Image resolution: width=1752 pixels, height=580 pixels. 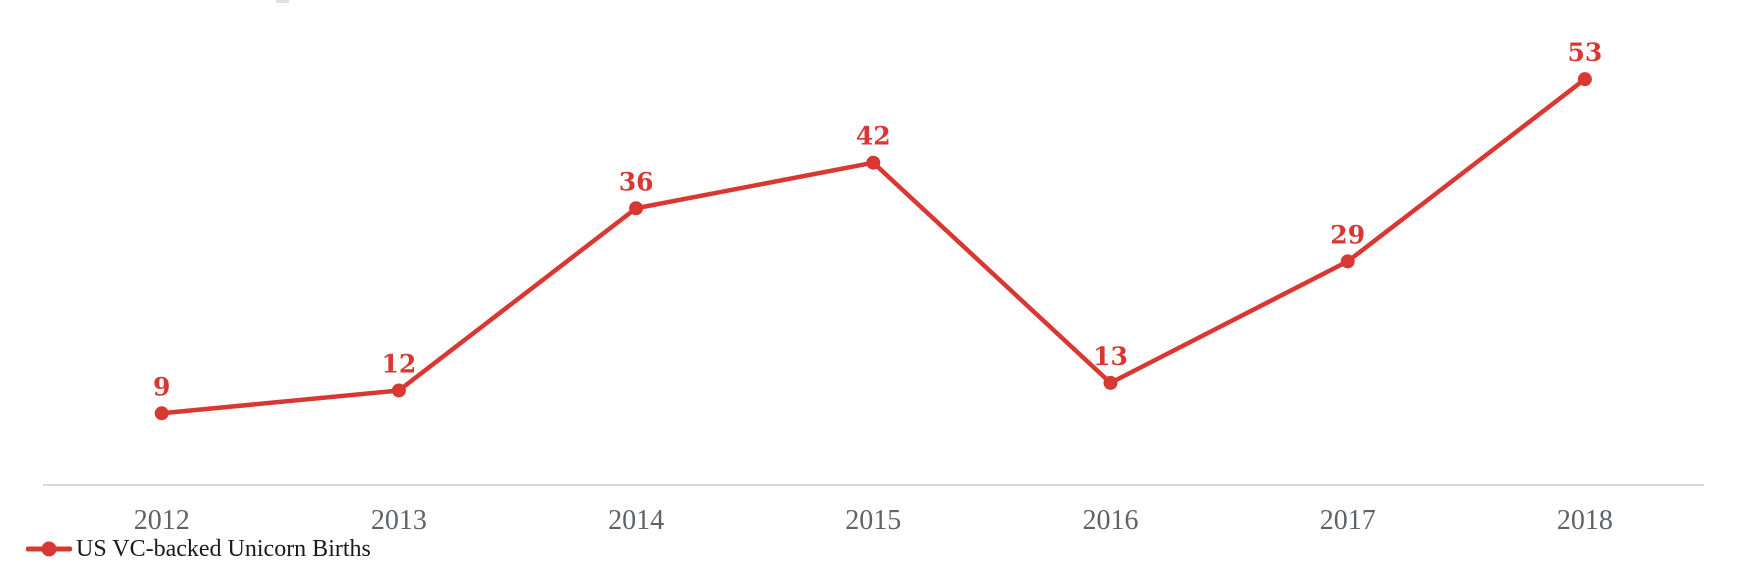 What do you see at coordinates (873, 162) in the screenshot?
I see `data-point-2015` at bounding box center [873, 162].